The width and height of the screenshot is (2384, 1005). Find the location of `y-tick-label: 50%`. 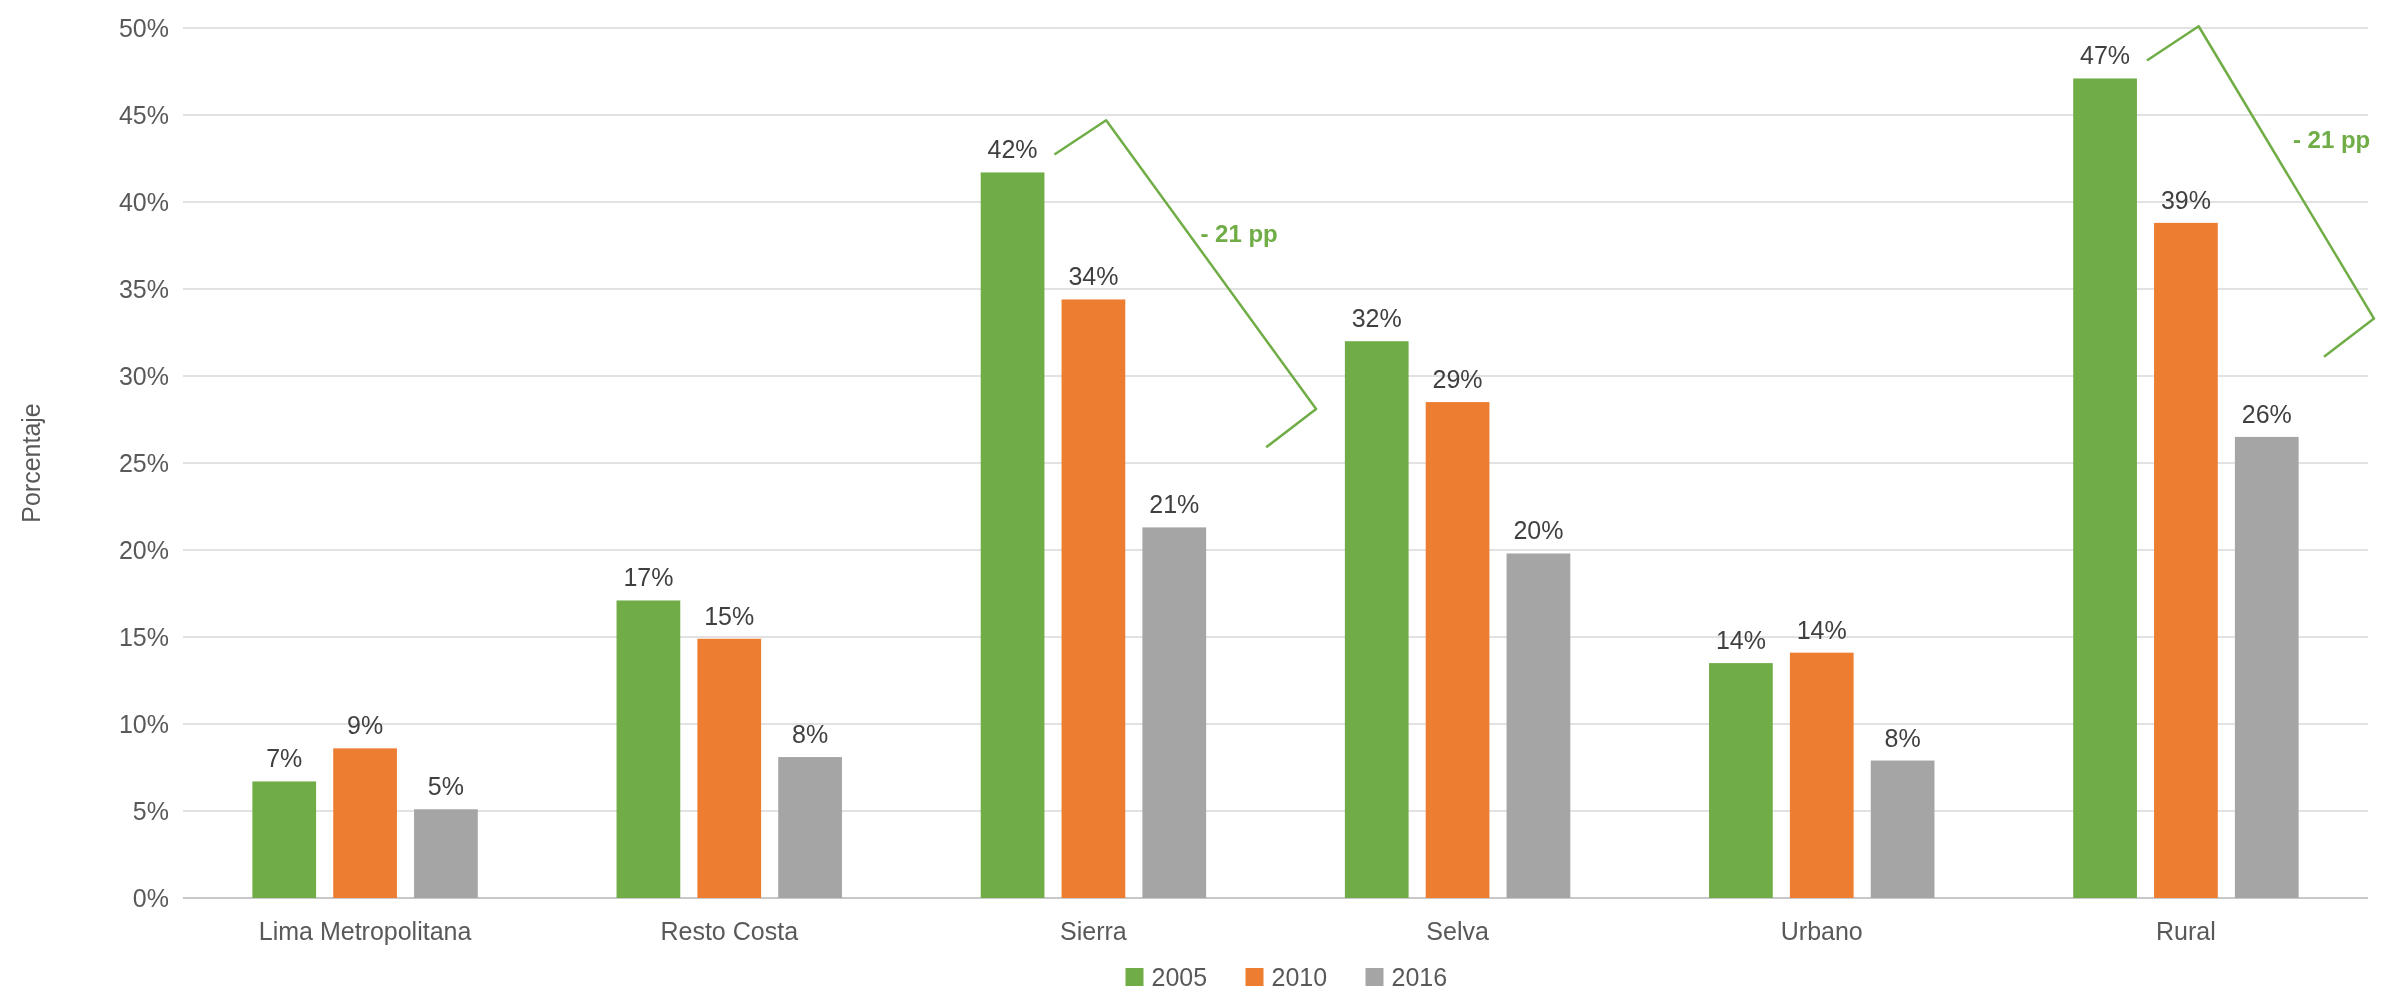

y-tick-label: 50% is located at coordinates (143, 27).